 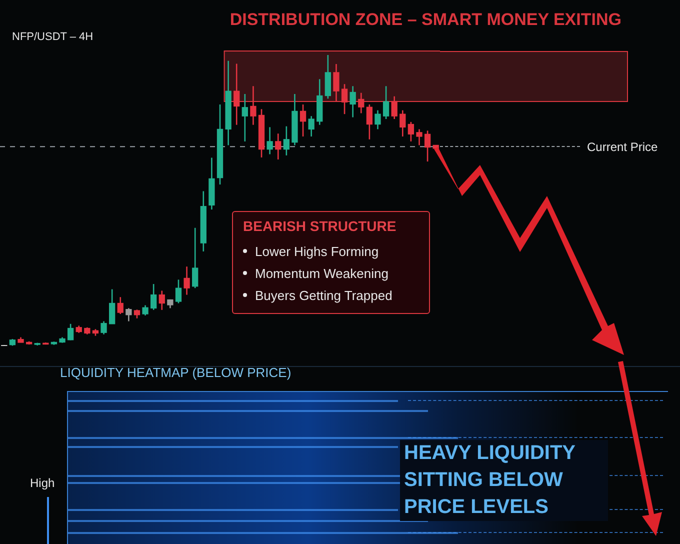 I want to click on chart-title: NFP/USDT – 4H, so click(x=53, y=37).